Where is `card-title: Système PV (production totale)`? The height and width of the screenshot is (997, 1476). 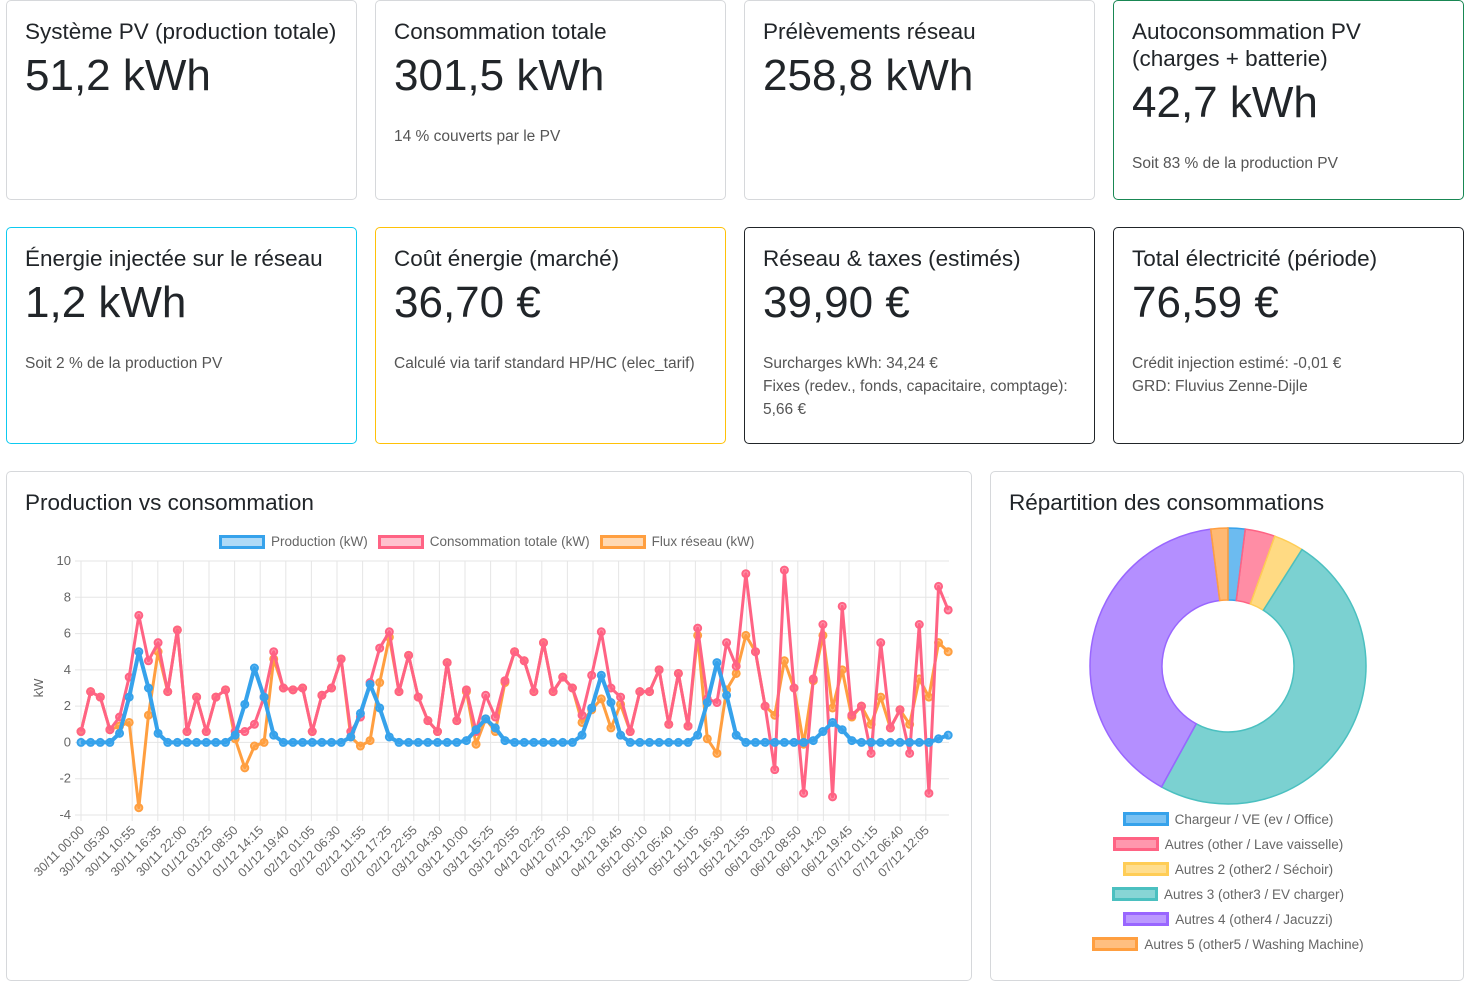
card-title: Système PV (production totale) is located at coordinates (181, 31).